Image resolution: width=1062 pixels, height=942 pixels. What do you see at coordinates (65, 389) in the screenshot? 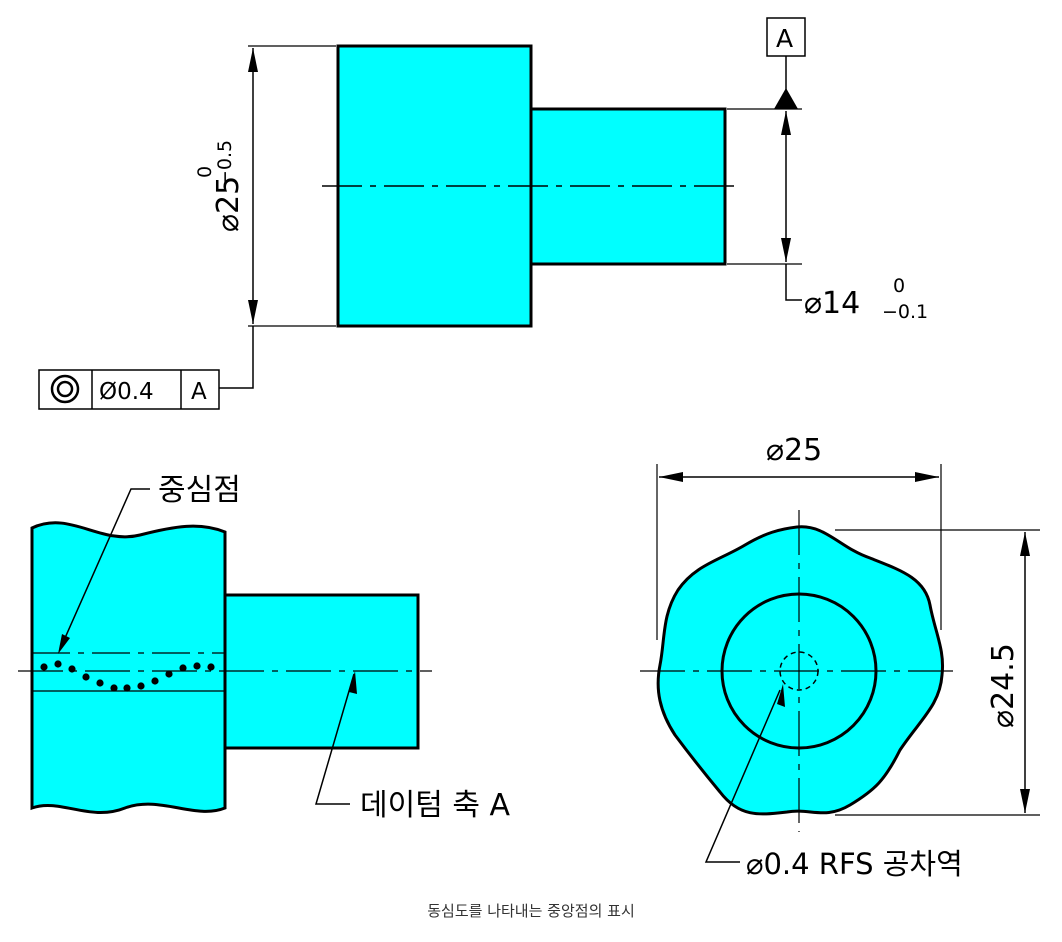
I see `concentricity-icon` at bounding box center [65, 389].